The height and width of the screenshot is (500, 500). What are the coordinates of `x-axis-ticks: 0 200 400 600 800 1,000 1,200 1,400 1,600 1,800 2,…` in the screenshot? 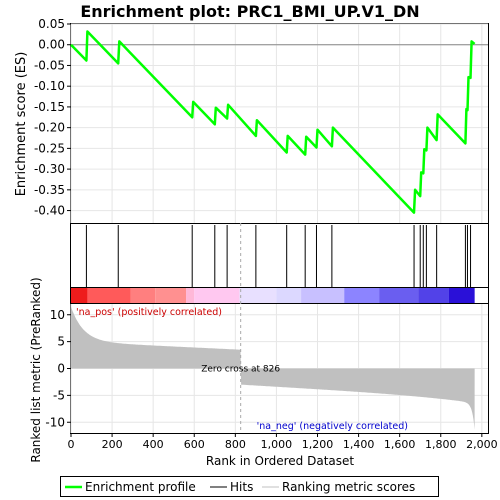 It's located at (283, 442).